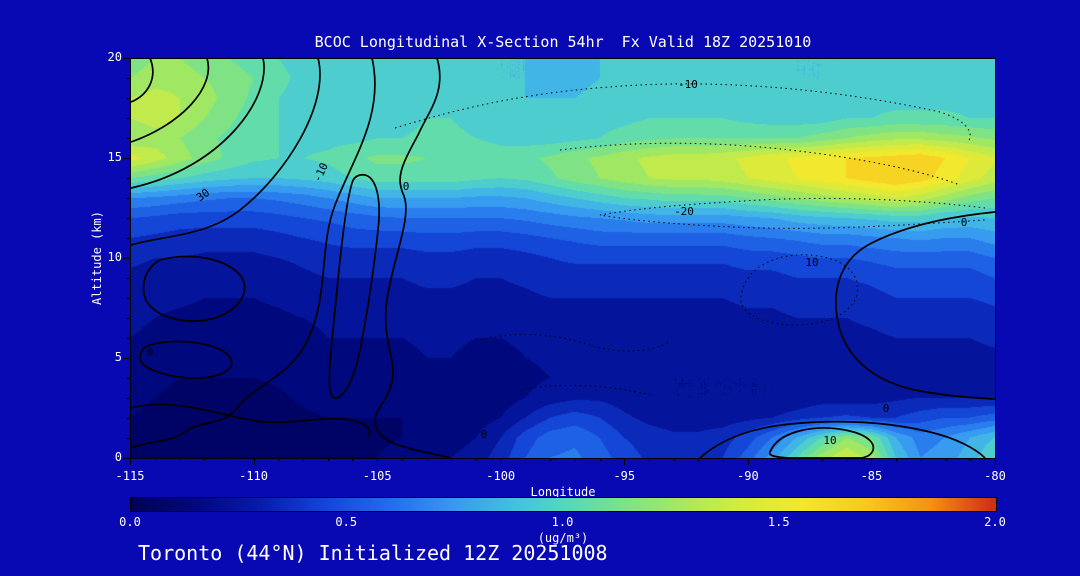  What do you see at coordinates (346, 522) in the screenshot?
I see `colorbar-tick-label: 0.5` at bounding box center [346, 522].